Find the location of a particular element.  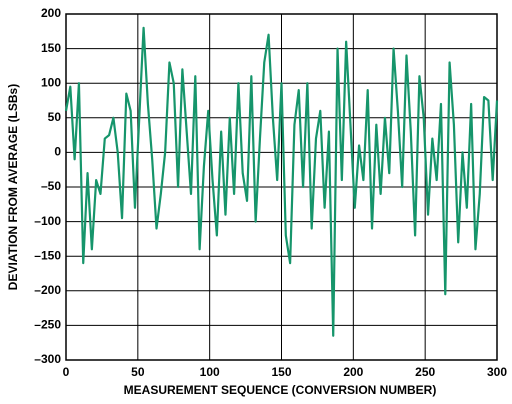

x-tick-label: 50 is located at coordinates (138, 372).